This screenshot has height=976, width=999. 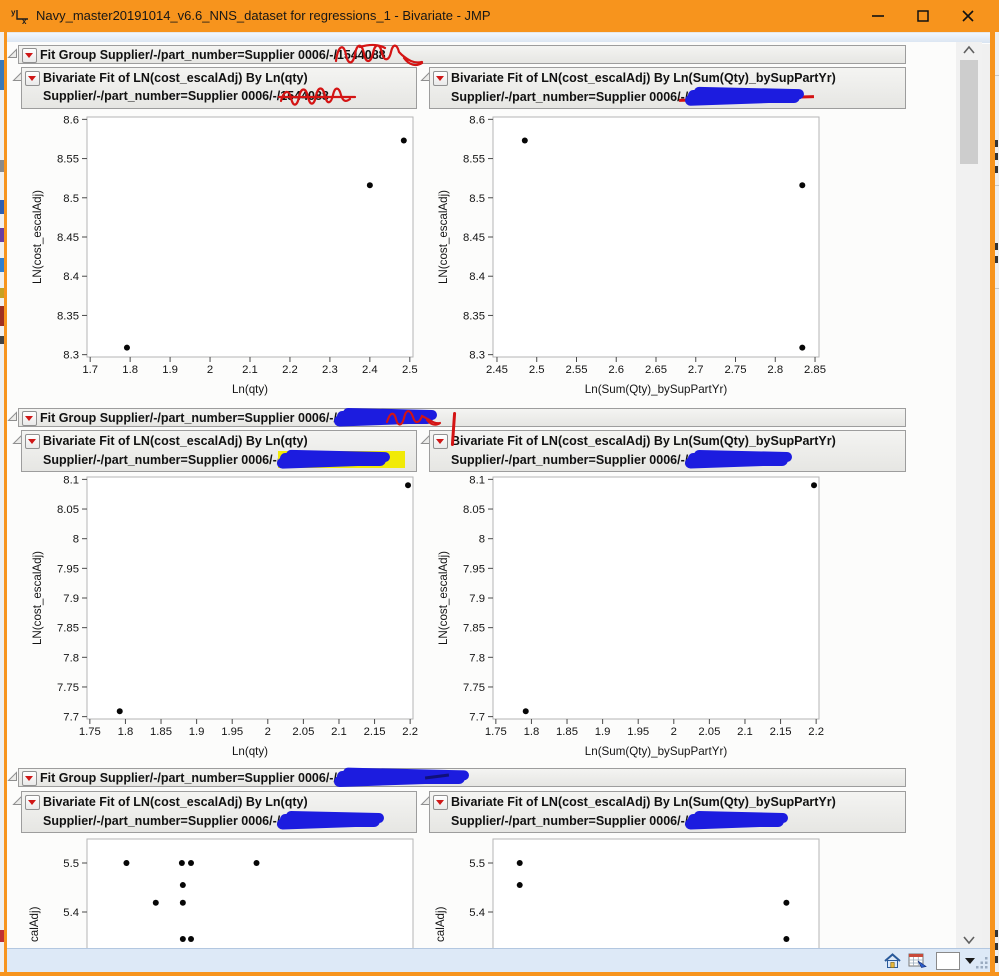 What do you see at coordinates (969, 495) in the screenshot?
I see `vertical-scrollbar` at bounding box center [969, 495].